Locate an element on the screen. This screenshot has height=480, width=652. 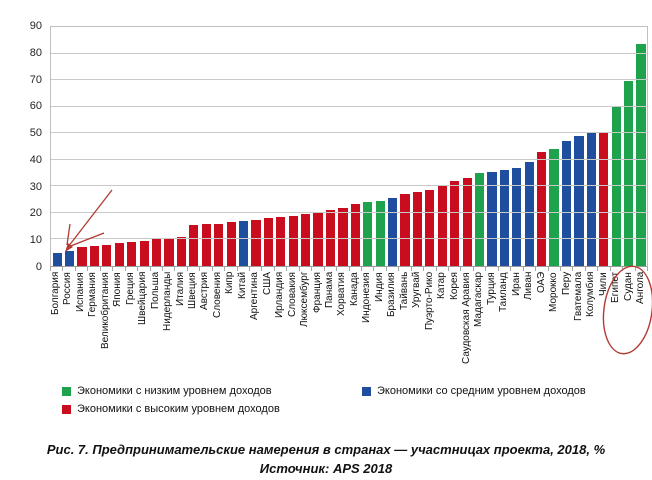
x-tick-label: Нидерланды is located at coordinates (168, 302).